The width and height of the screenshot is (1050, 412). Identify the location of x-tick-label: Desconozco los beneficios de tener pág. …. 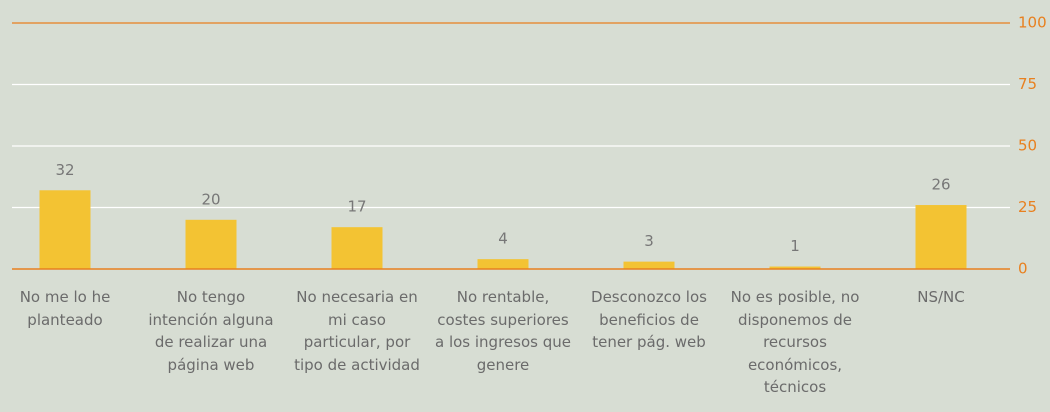
(649, 319).